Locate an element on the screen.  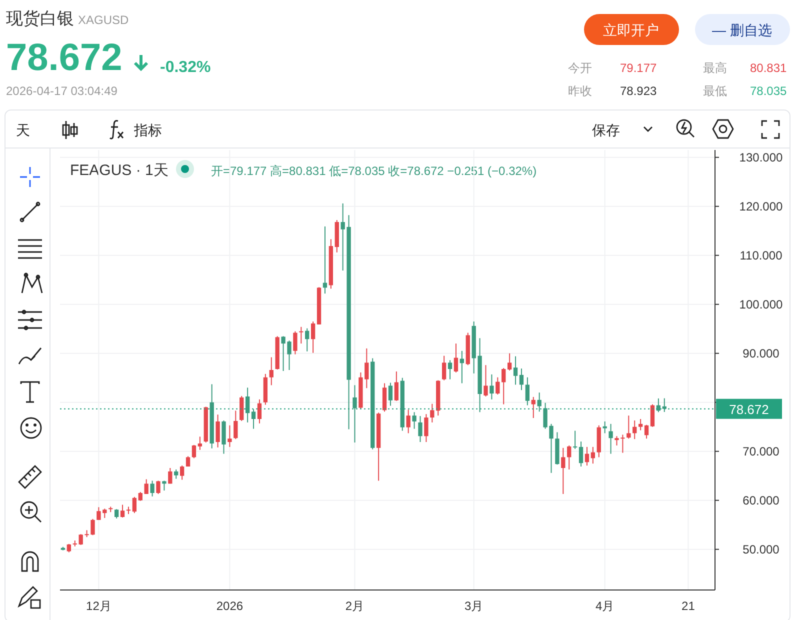
y-tick-label: 90.000 is located at coordinates (761, 353).